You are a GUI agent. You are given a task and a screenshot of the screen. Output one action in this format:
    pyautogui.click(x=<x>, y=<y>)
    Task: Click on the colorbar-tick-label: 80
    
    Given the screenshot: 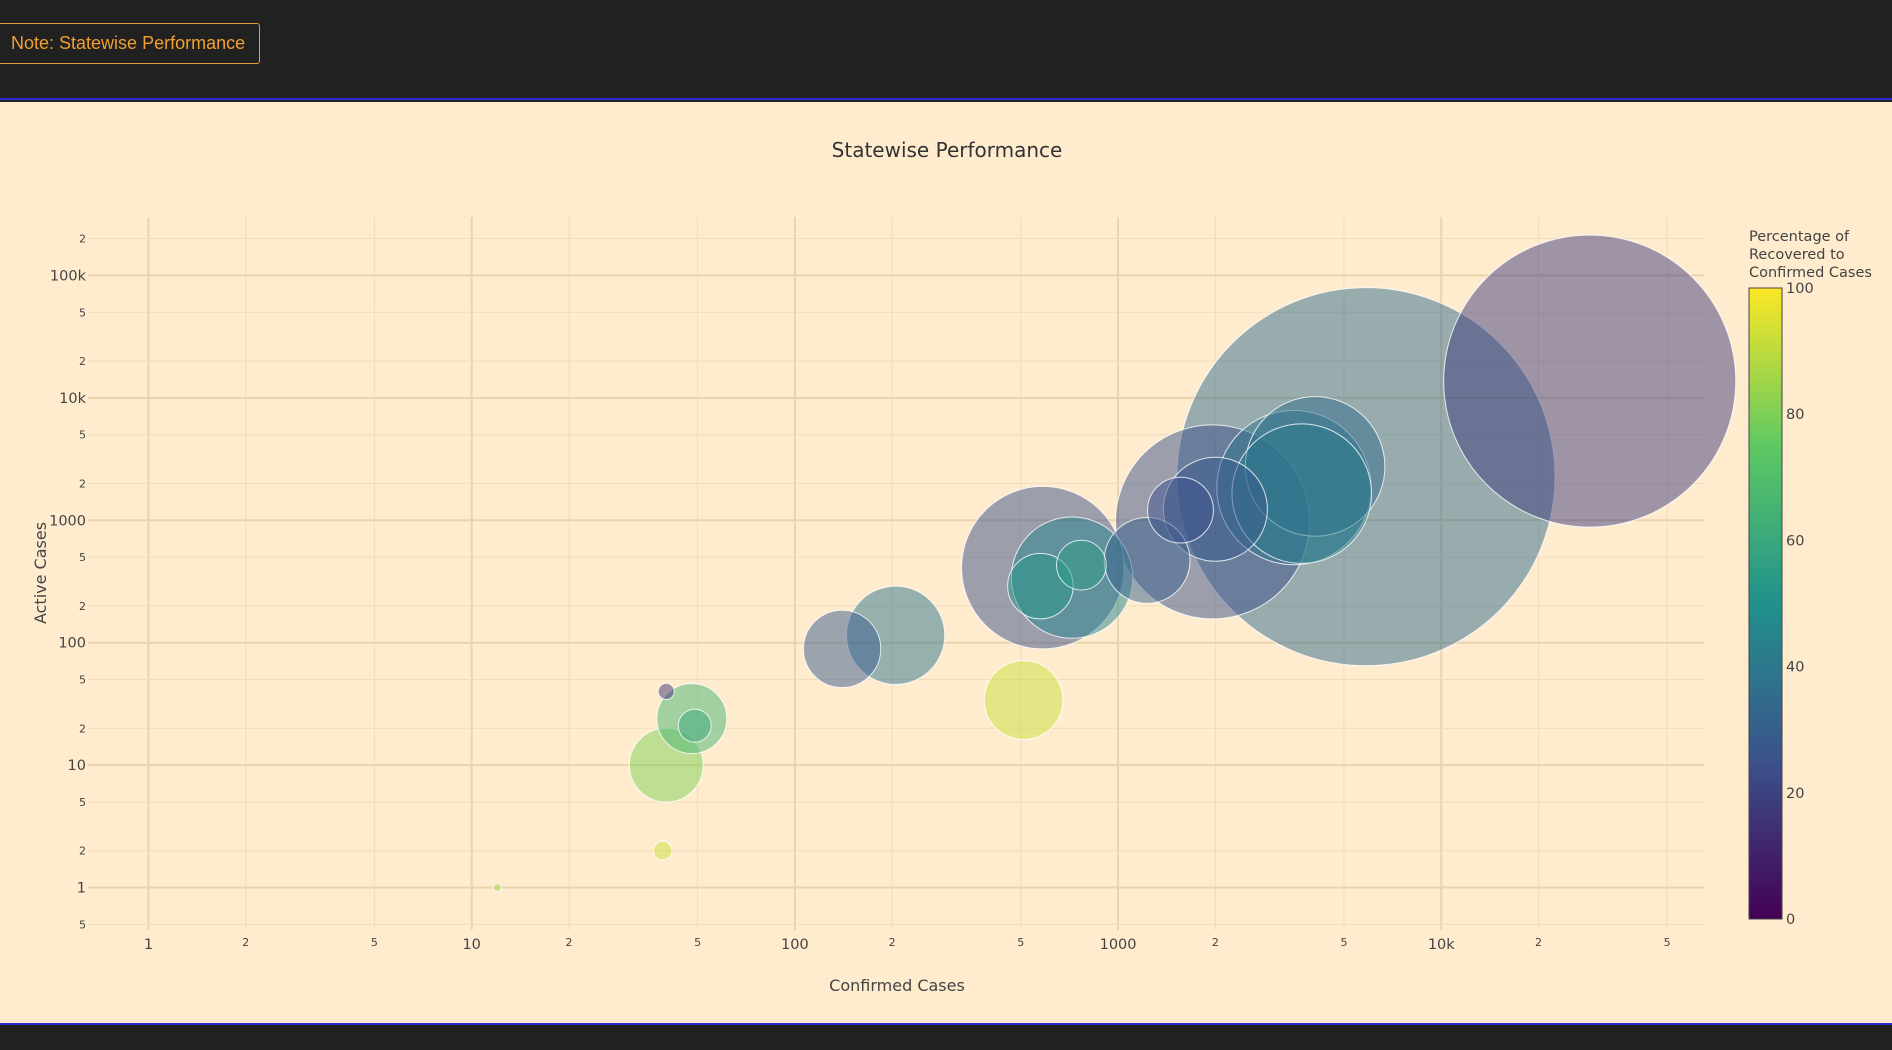 What is the action you would take?
    pyautogui.click(x=1795, y=415)
    